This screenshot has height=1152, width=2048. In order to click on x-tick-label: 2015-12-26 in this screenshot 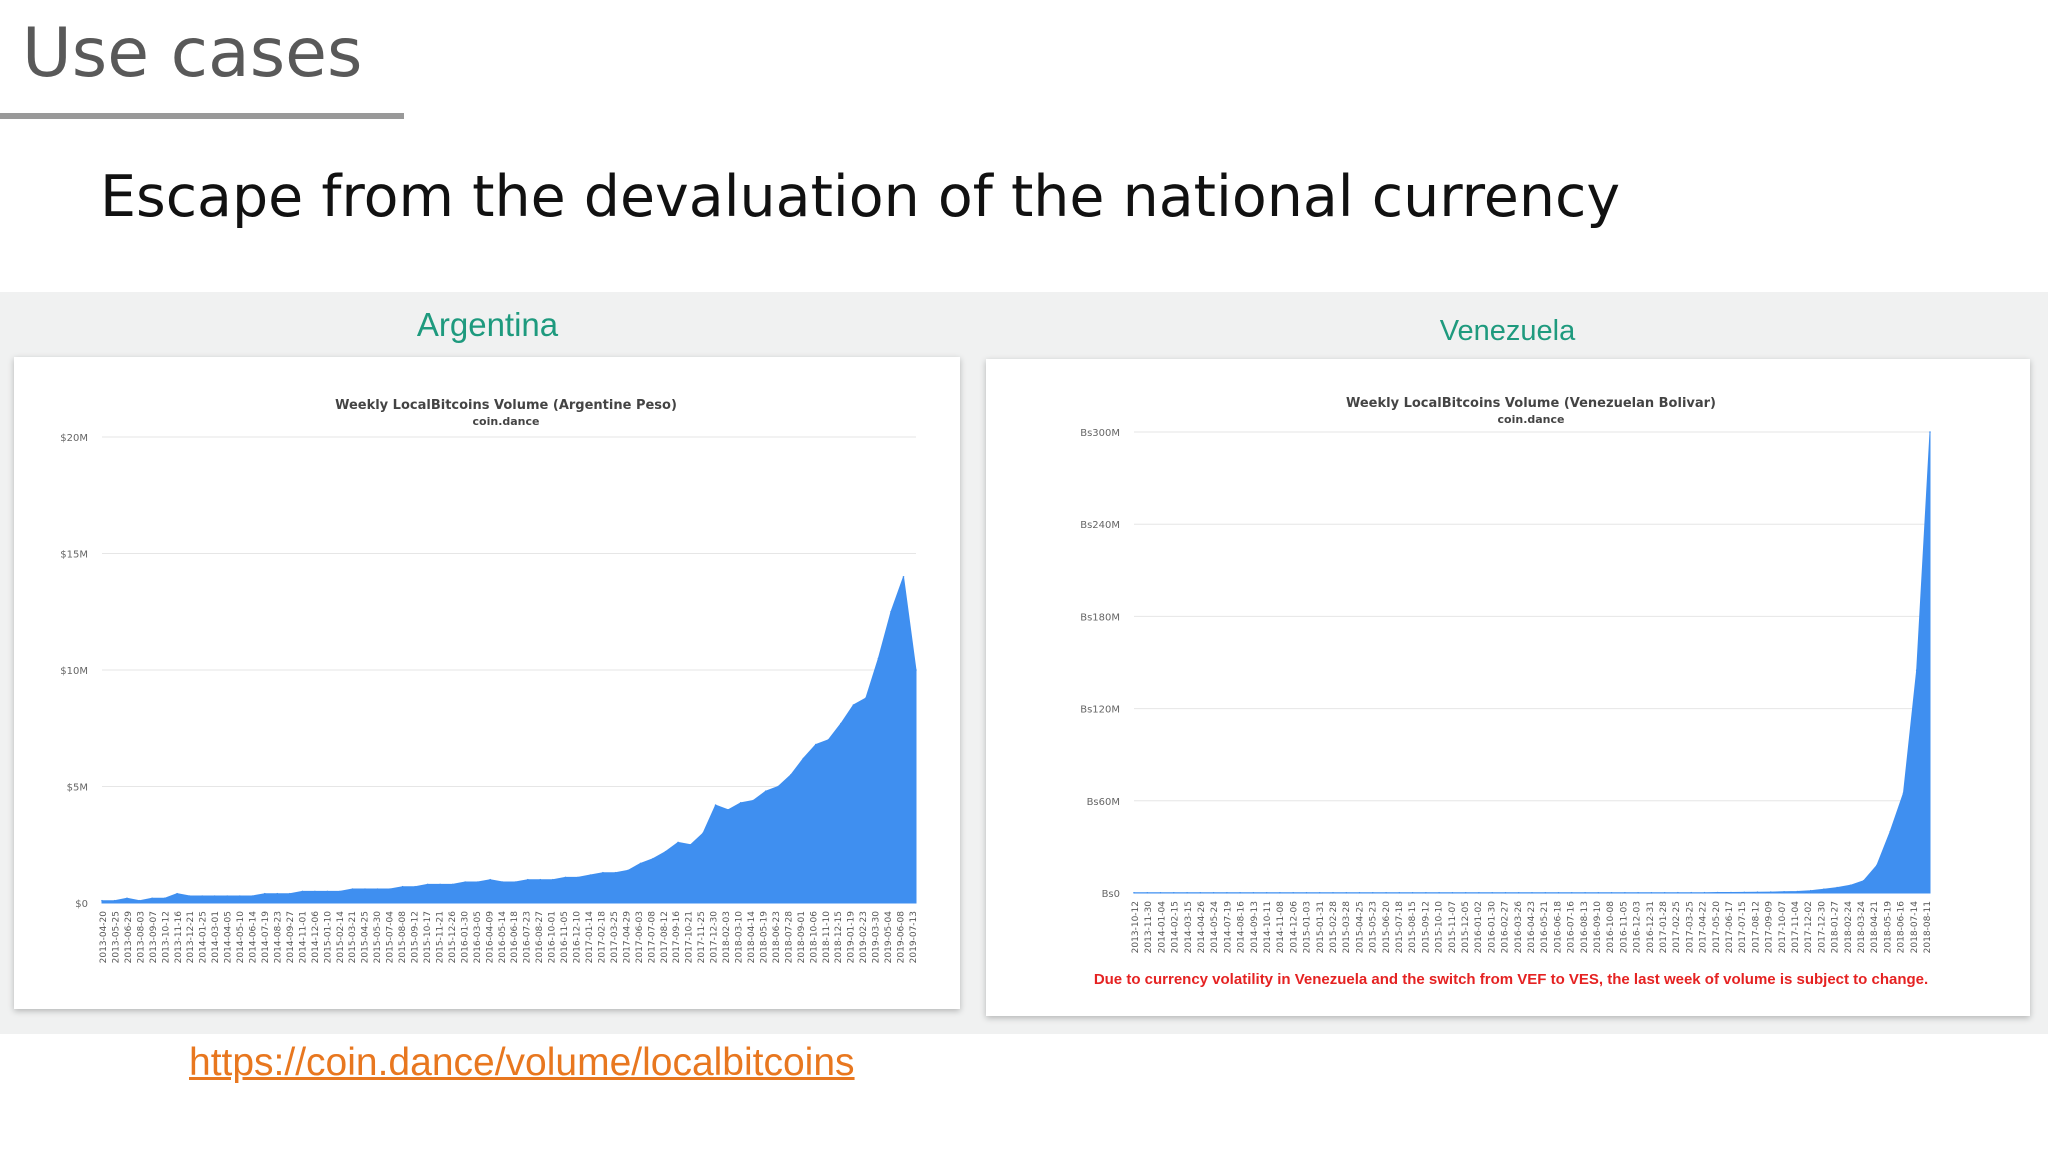, I will do `click(453, 937)`.